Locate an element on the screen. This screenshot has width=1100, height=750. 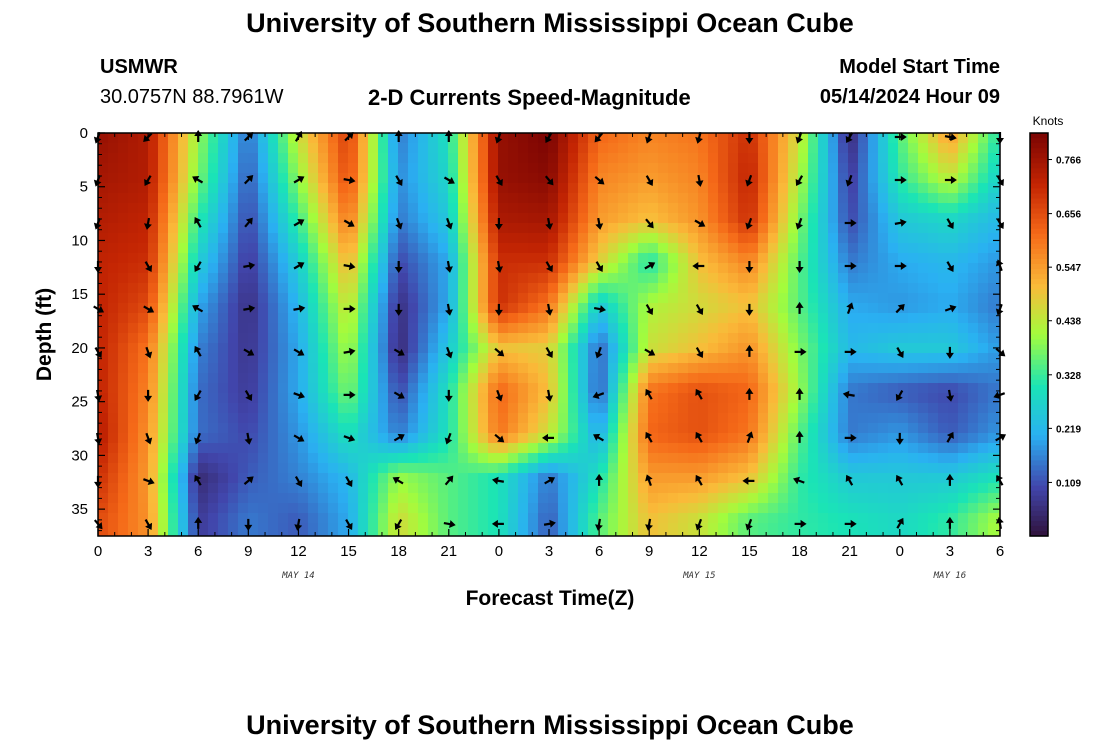
date-label: MAY 15 is located at coordinates (699, 576).